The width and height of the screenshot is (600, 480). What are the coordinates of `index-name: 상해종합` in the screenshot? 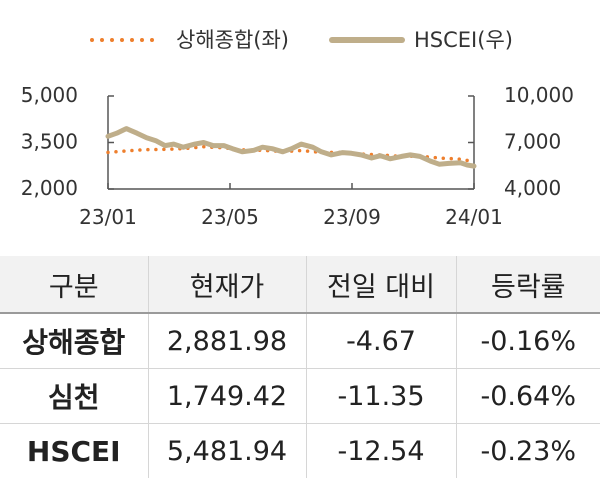 It's located at (74, 340).